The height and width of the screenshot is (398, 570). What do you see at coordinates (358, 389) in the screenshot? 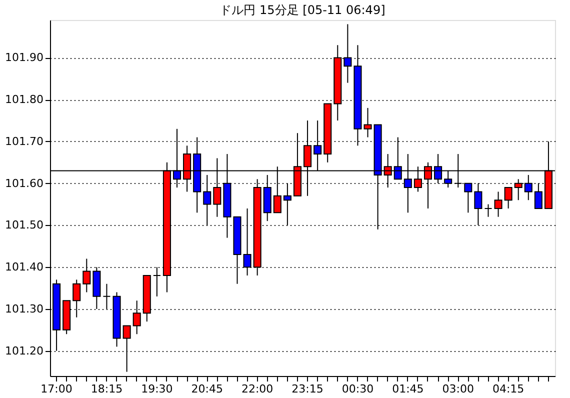
I see `x-tick-label: 00:30` at bounding box center [358, 389].